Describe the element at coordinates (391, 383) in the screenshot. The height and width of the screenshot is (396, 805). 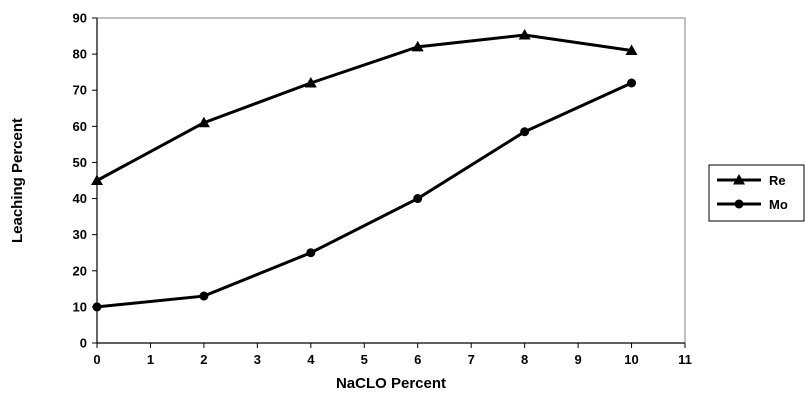
I see `x-axis-title: NaCLO Percent` at that location.